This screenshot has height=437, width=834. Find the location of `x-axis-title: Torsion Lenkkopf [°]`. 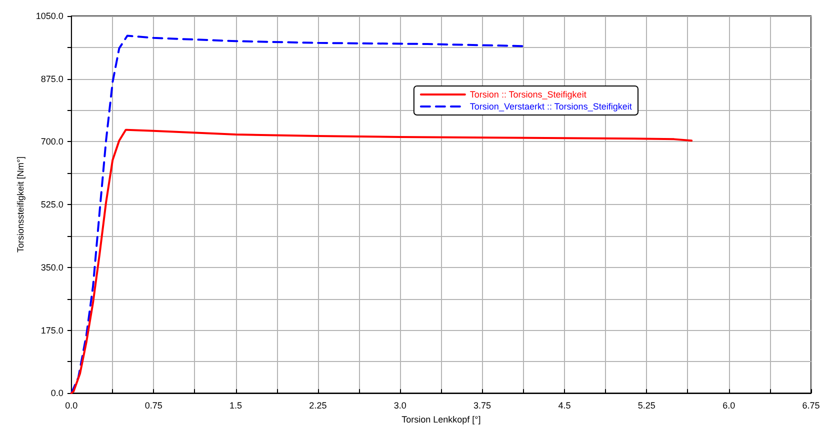

x-axis-title: Torsion Lenkkopf [°] is located at coordinates (441, 419).